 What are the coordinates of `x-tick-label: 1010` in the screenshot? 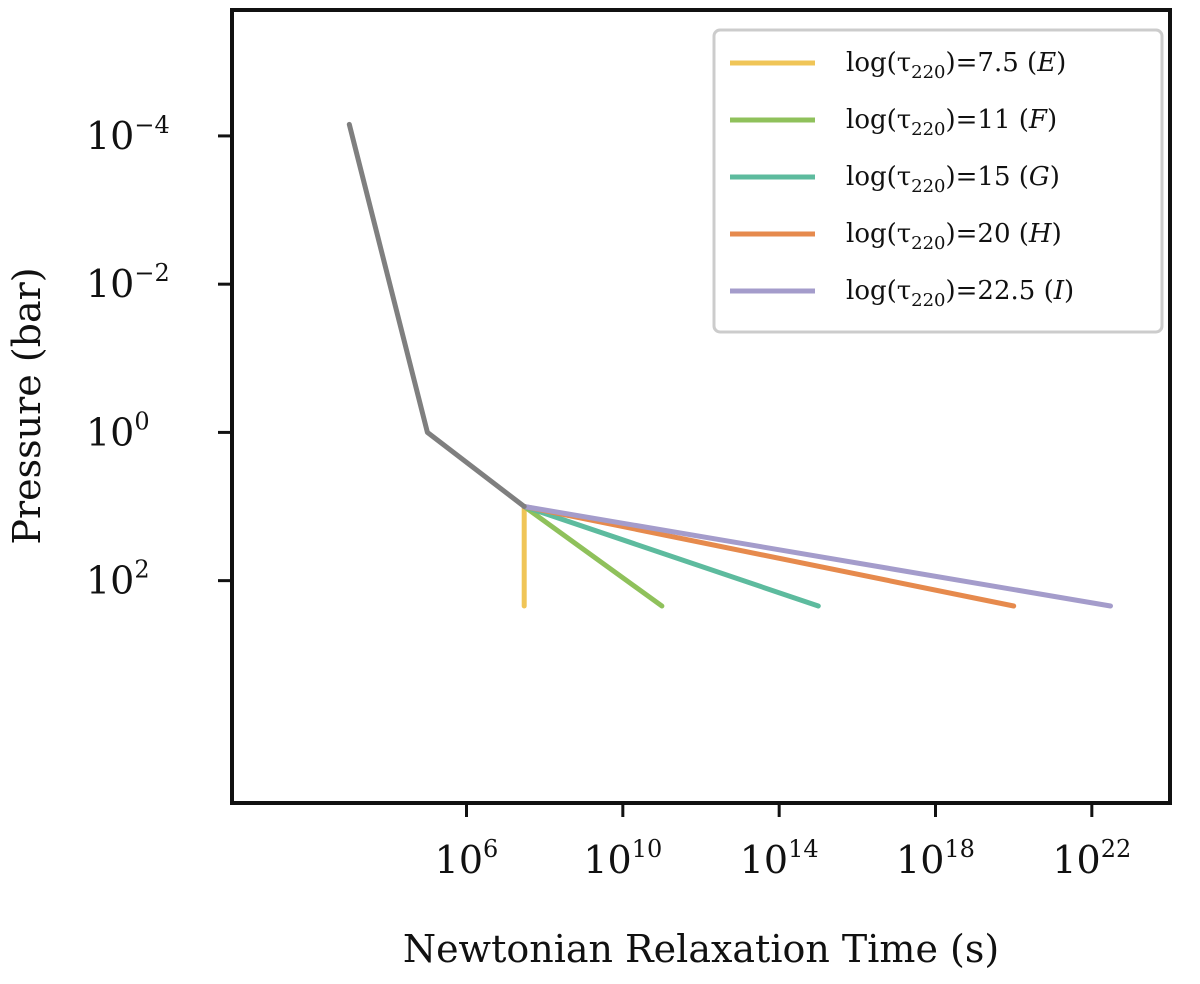 It's located at (622, 858).